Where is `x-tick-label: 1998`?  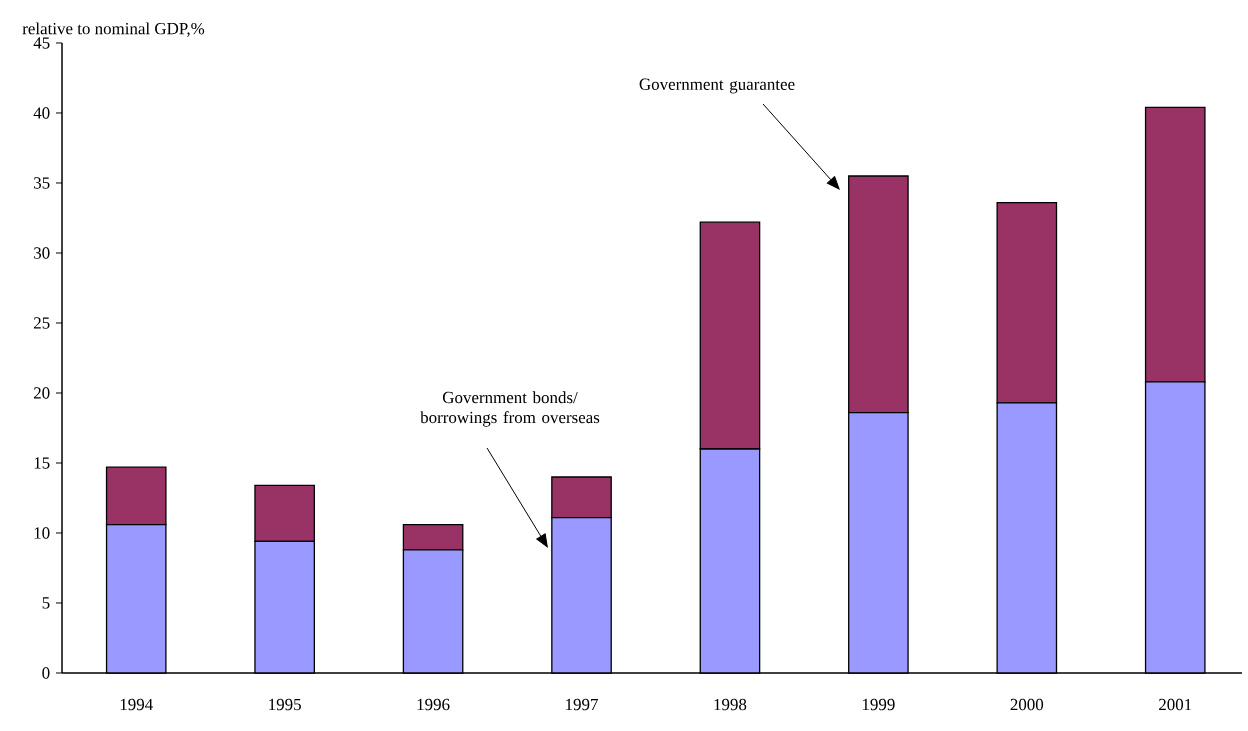
x-tick-label: 1998 is located at coordinates (730, 704).